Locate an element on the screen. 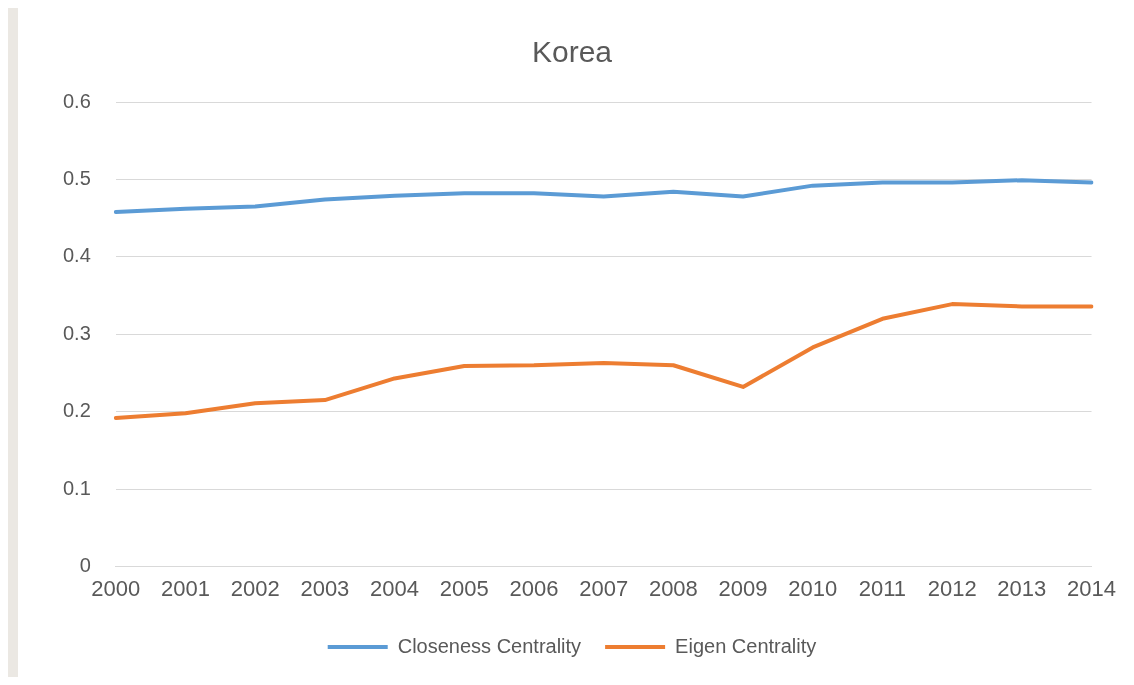  y-tick-label: 0 is located at coordinates (85, 565).